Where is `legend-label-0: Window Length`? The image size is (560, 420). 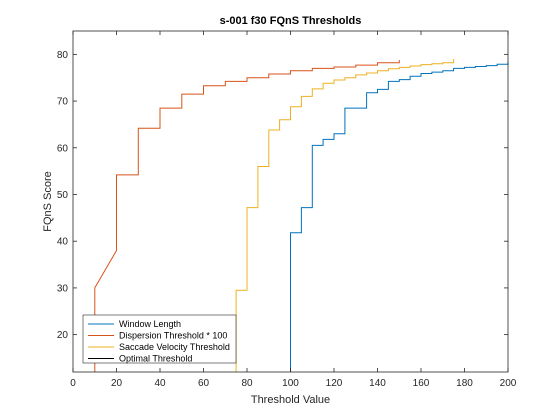 legend-label-0: Window Length is located at coordinates (150, 324).